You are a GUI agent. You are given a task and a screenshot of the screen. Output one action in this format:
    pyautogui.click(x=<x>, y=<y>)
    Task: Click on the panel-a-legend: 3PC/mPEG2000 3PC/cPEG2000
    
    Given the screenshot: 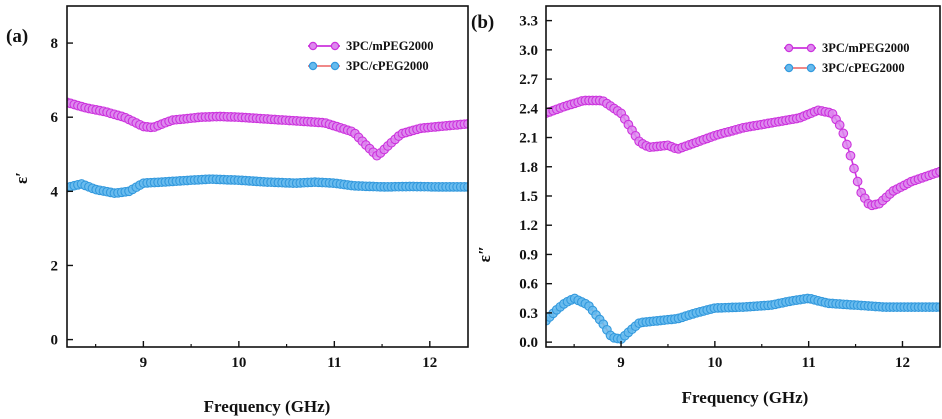 What is the action you would take?
    pyautogui.click(x=371, y=56)
    